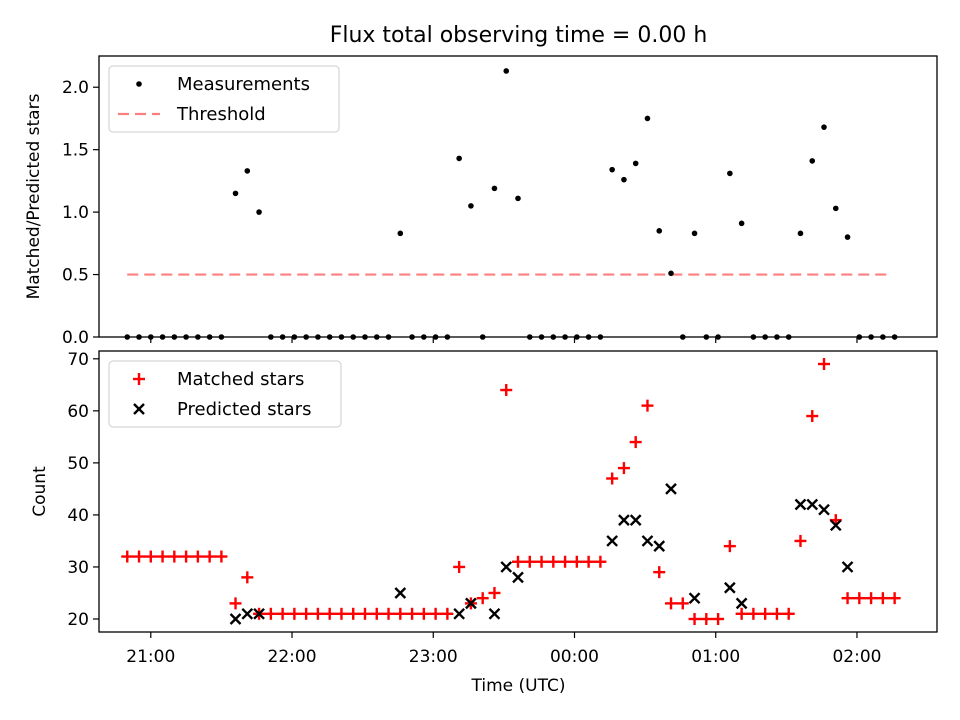 Image resolution: width=960 pixels, height=720 pixels. I want to click on top-y-tick-label: 1.5, so click(75, 151).